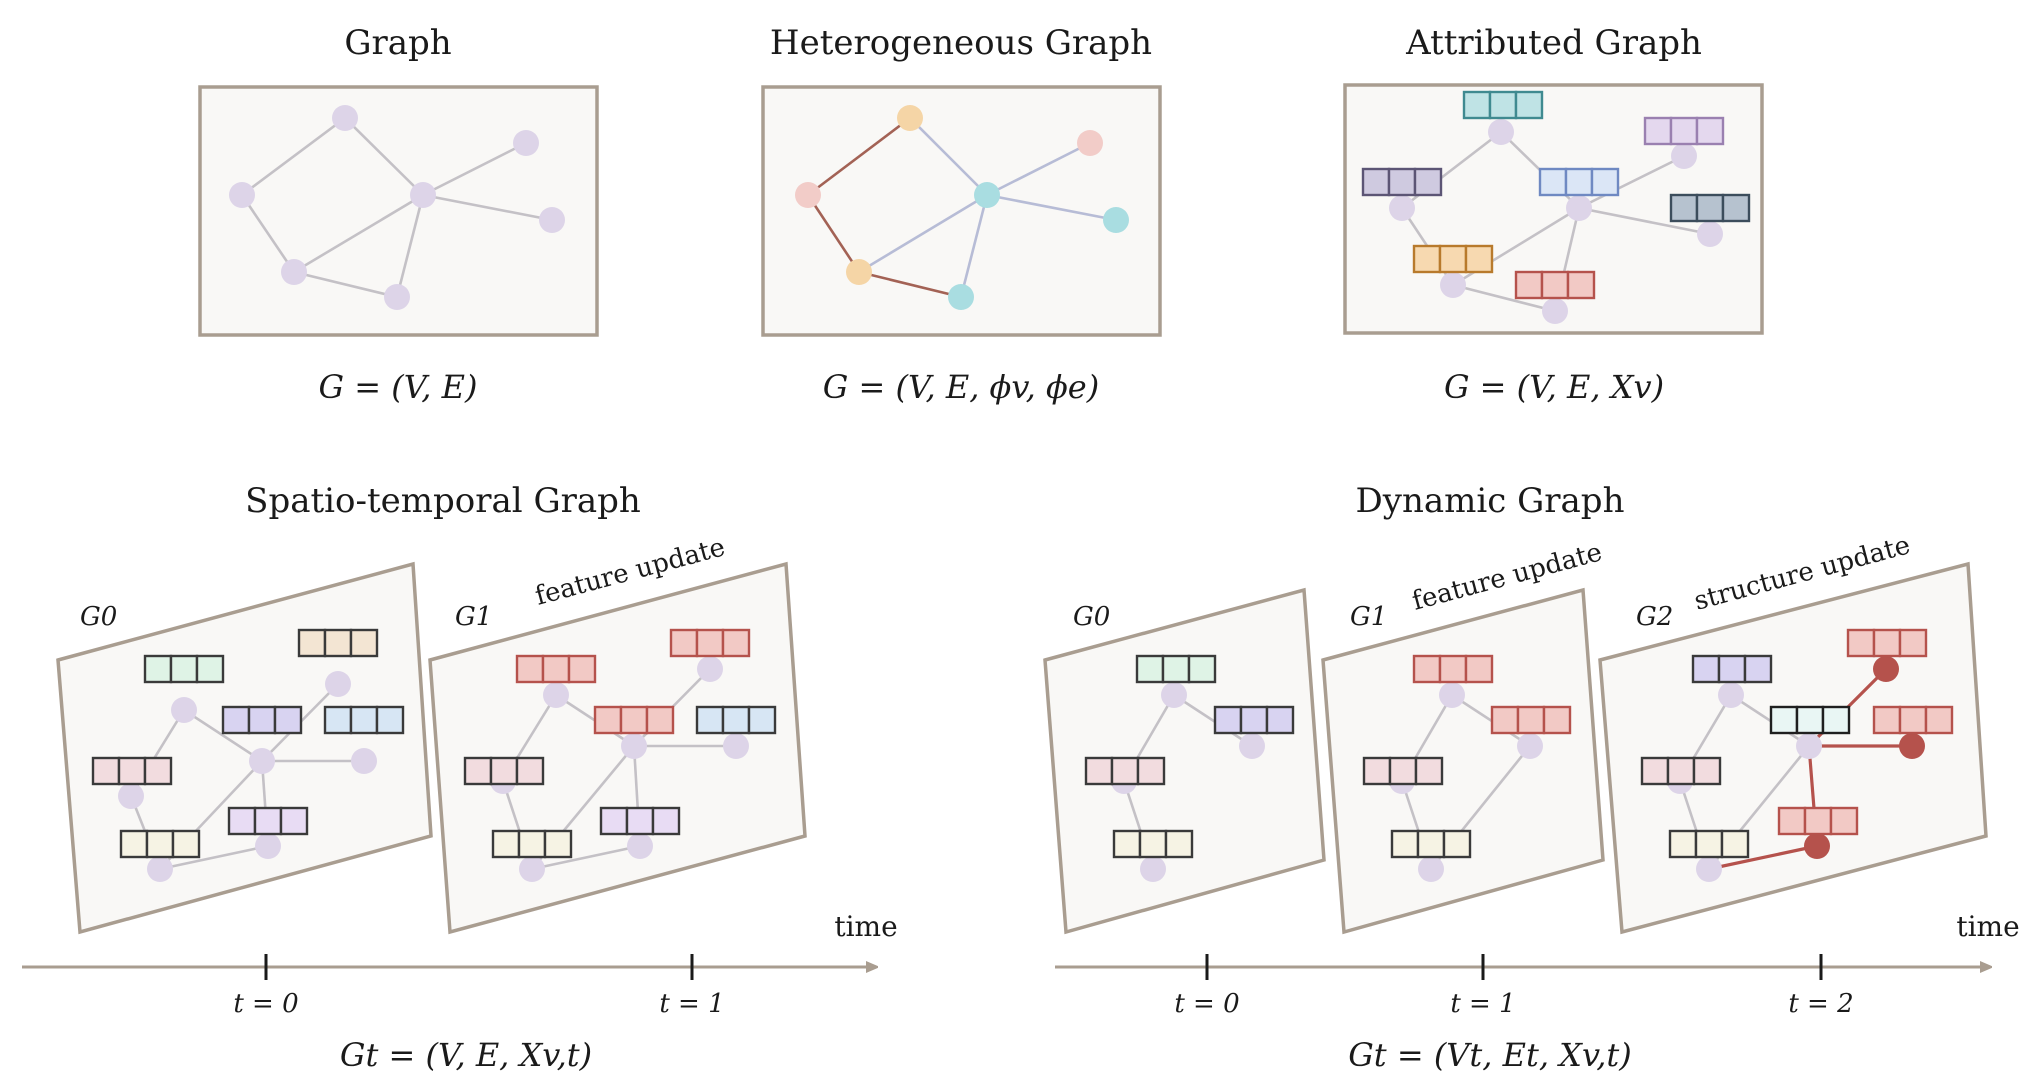 The width and height of the screenshot is (2032, 1084). I want to click on snapshot-label: G2, so click(1654, 617).